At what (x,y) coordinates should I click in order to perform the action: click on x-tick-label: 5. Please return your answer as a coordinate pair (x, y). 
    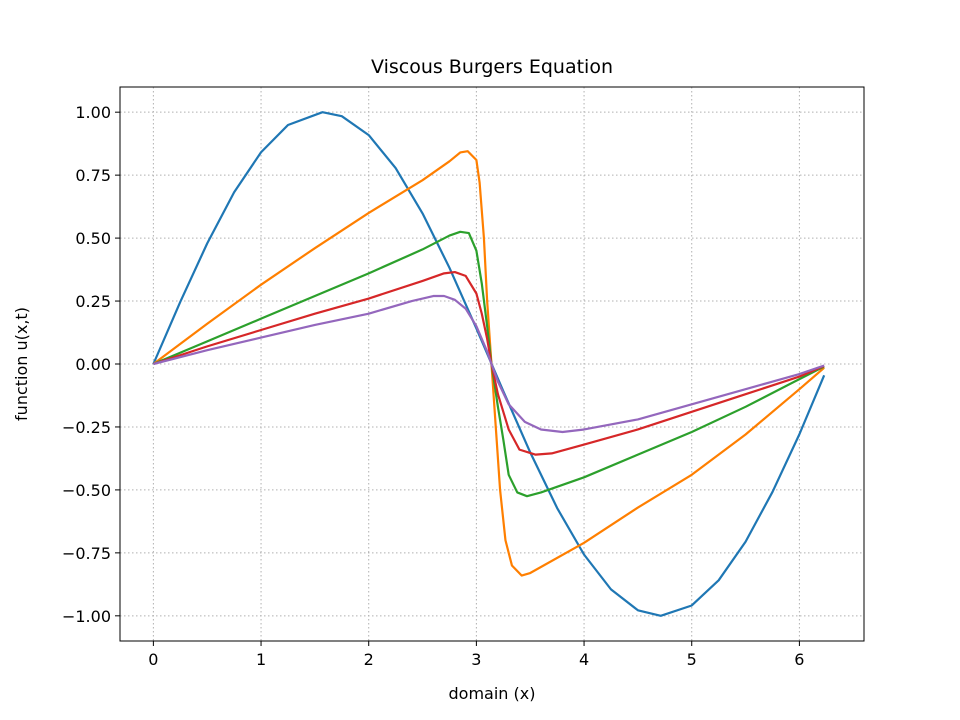
    Looking at the image, I should click on (692, 659).